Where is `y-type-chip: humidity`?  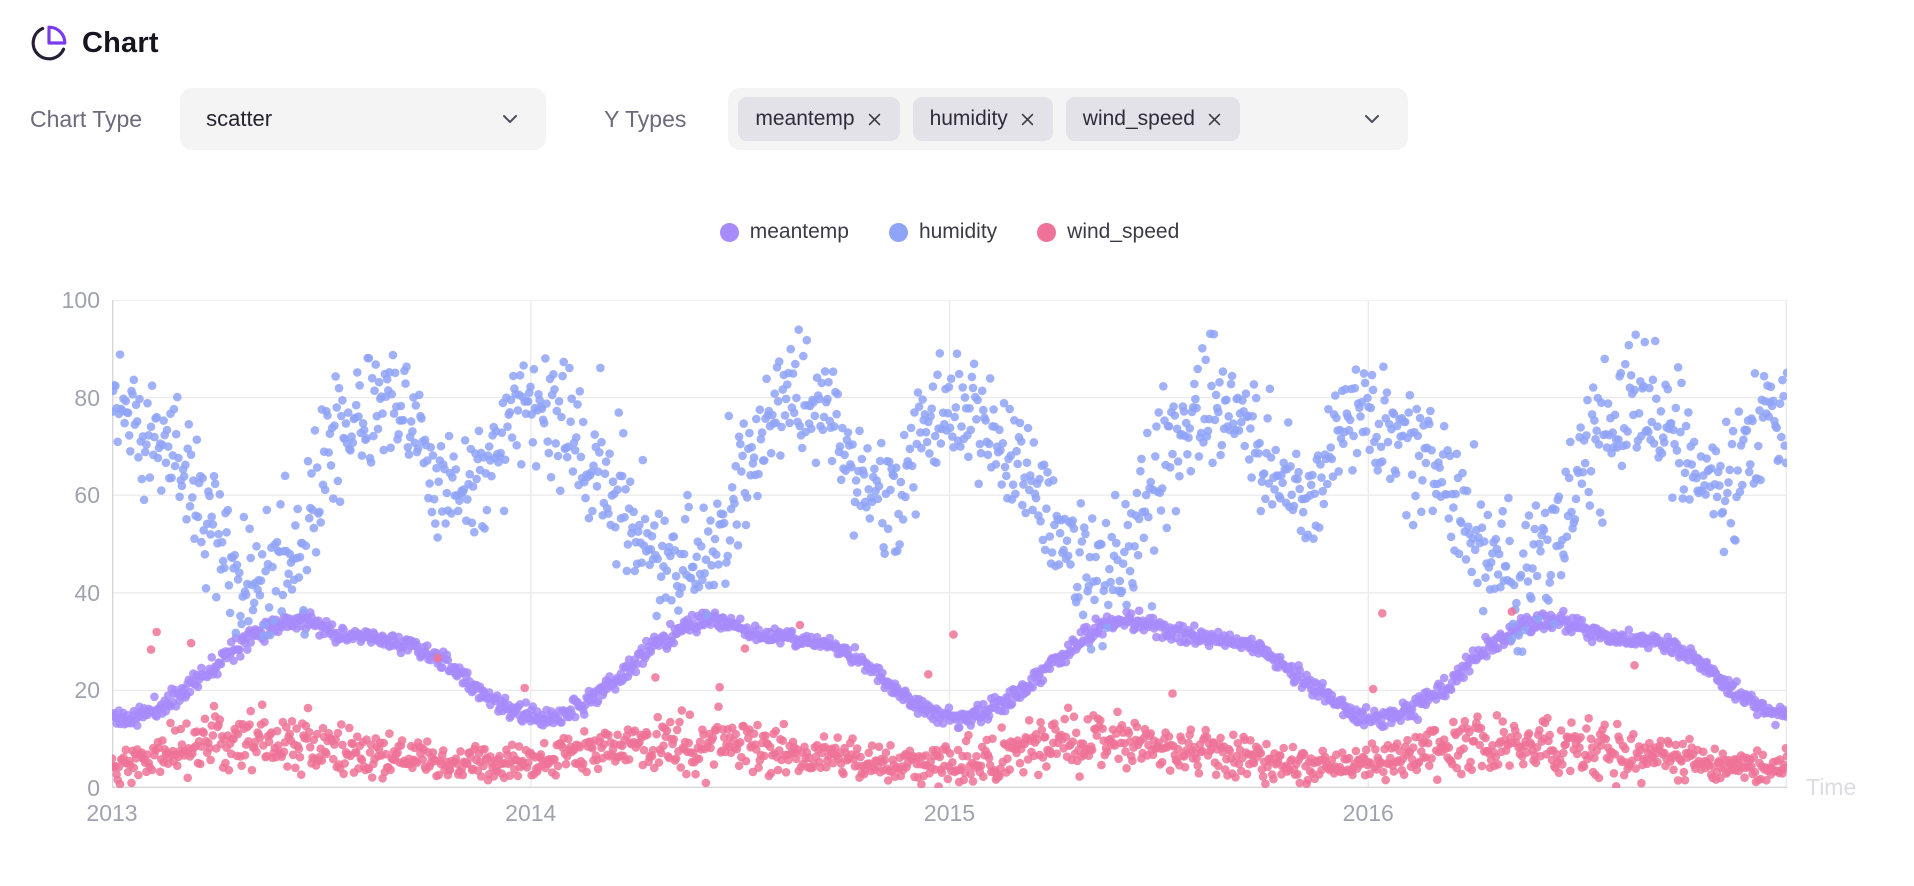
y-type-chip: humidity is located at coordinates (982, 119).